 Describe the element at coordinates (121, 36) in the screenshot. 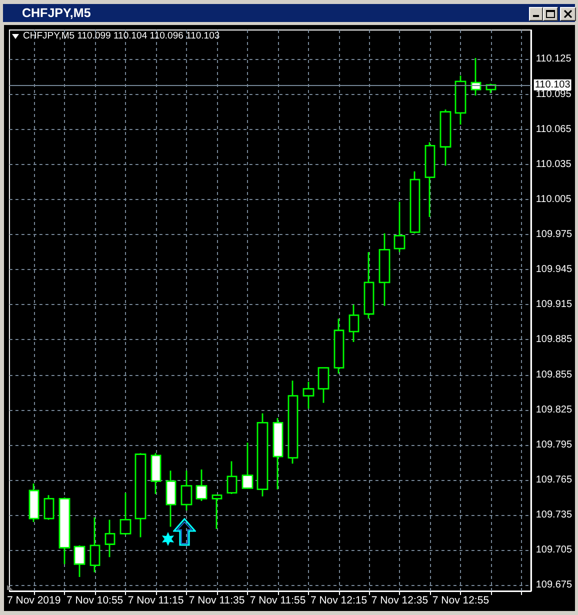

I see `chart-subtitle: CHFJPY,M5 110.099 110.104 110.096 110.103` at that location.